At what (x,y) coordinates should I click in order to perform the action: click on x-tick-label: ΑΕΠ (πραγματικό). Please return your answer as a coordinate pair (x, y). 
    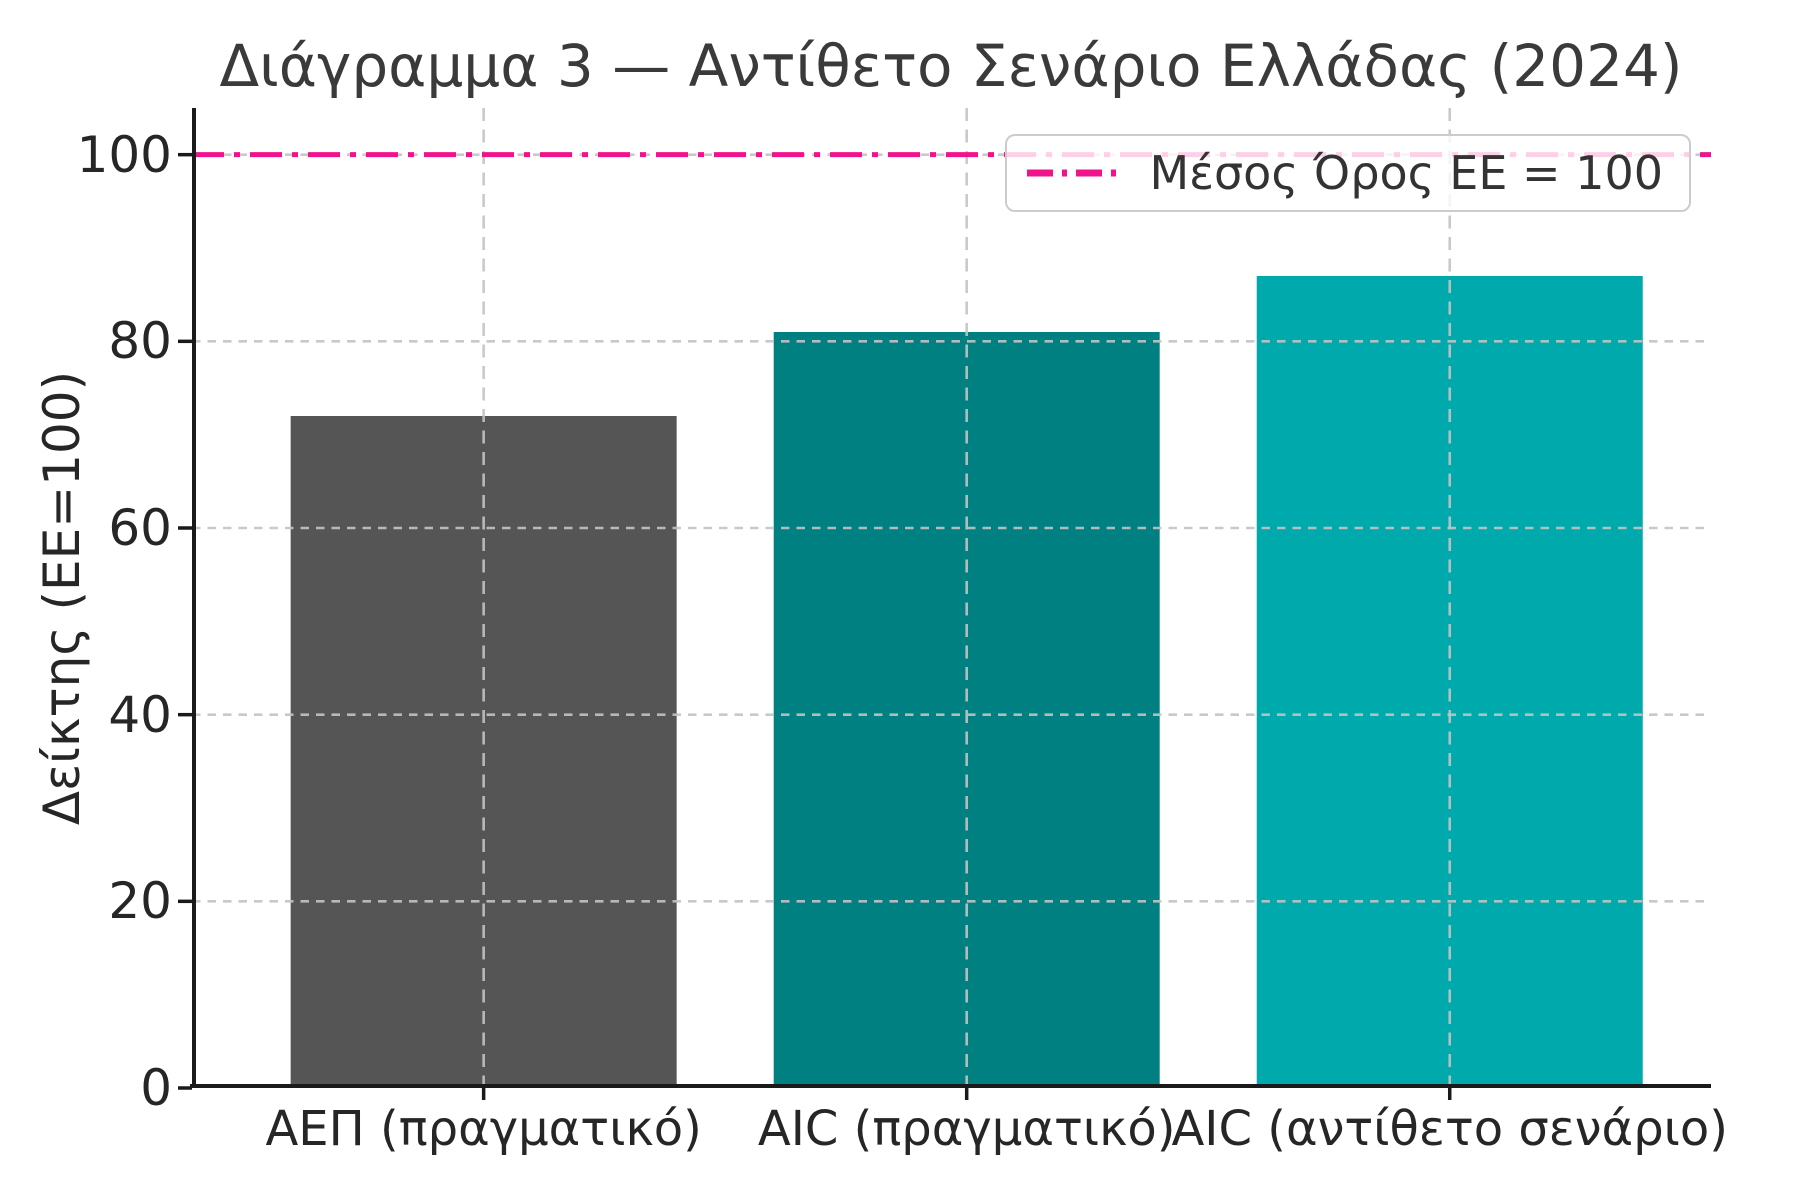
    Looking at the image, I should click on (483, 1129).